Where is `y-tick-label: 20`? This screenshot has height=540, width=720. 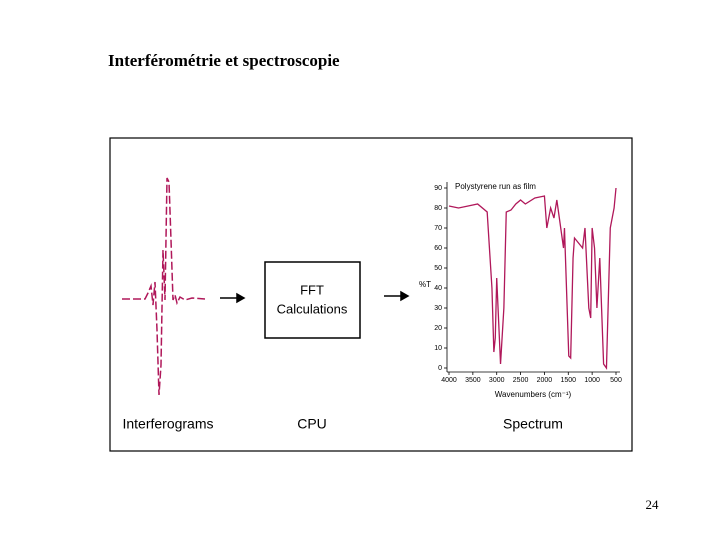
y-tick-label: 20 is located at coordinates (438, 328).